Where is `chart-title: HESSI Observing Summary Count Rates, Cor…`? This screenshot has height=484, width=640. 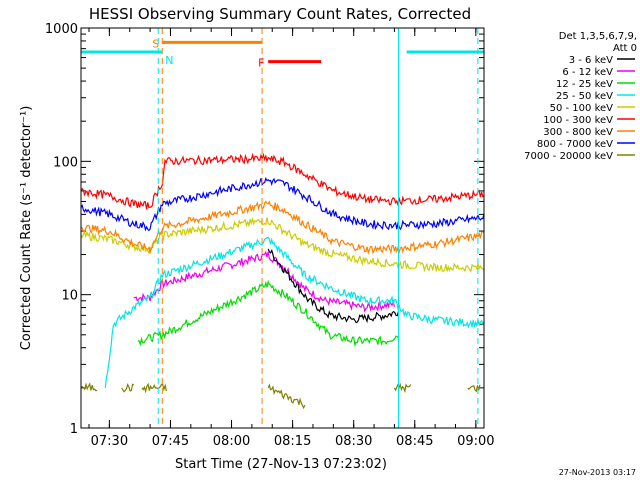
chart-title: HESSI Observing Summary Count Rates, Cor… is located at coordinates (280, 14).